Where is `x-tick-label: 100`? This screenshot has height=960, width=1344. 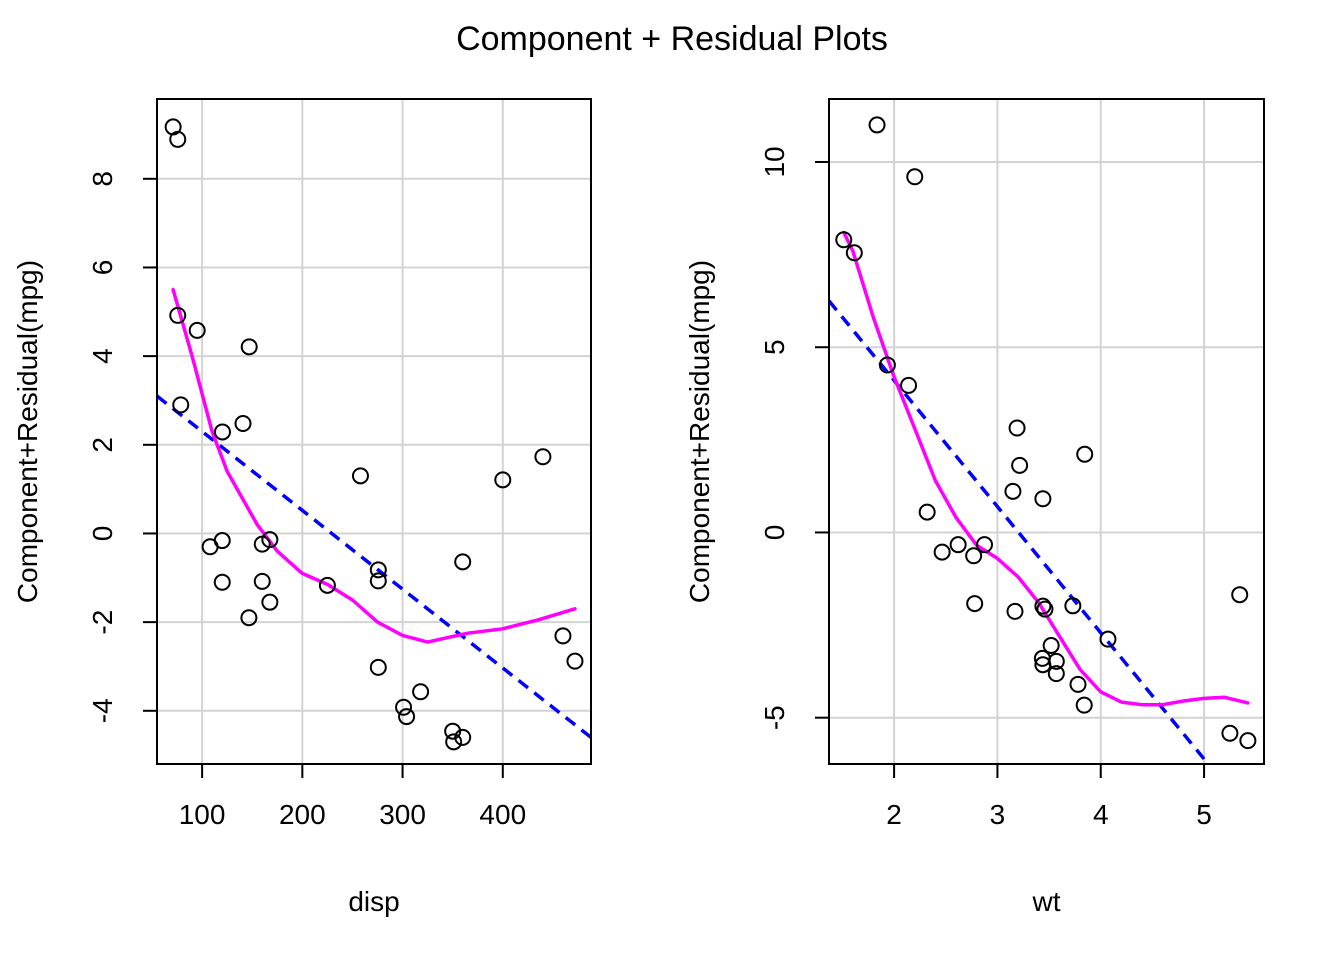 x-tick-label: 100 is located at coordinates (202, 814).